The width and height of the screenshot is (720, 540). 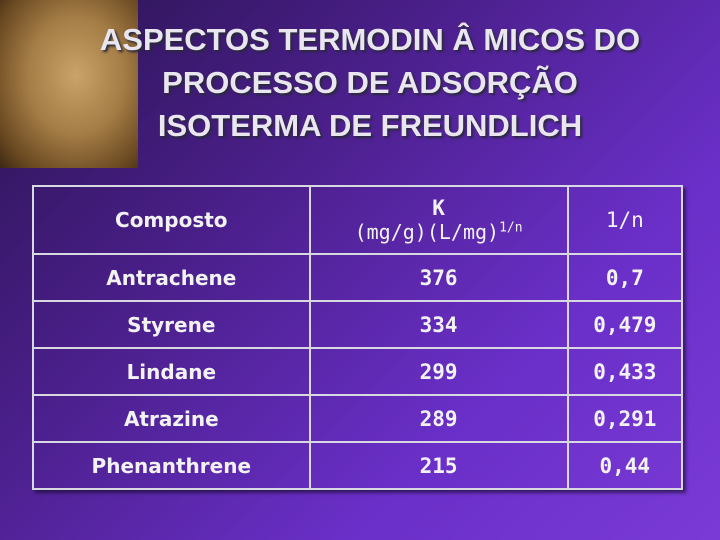 What do you see at coordinates (438, 465) in the screenshot?
I see `table-cell: 215` at bounding box center [438, 465].